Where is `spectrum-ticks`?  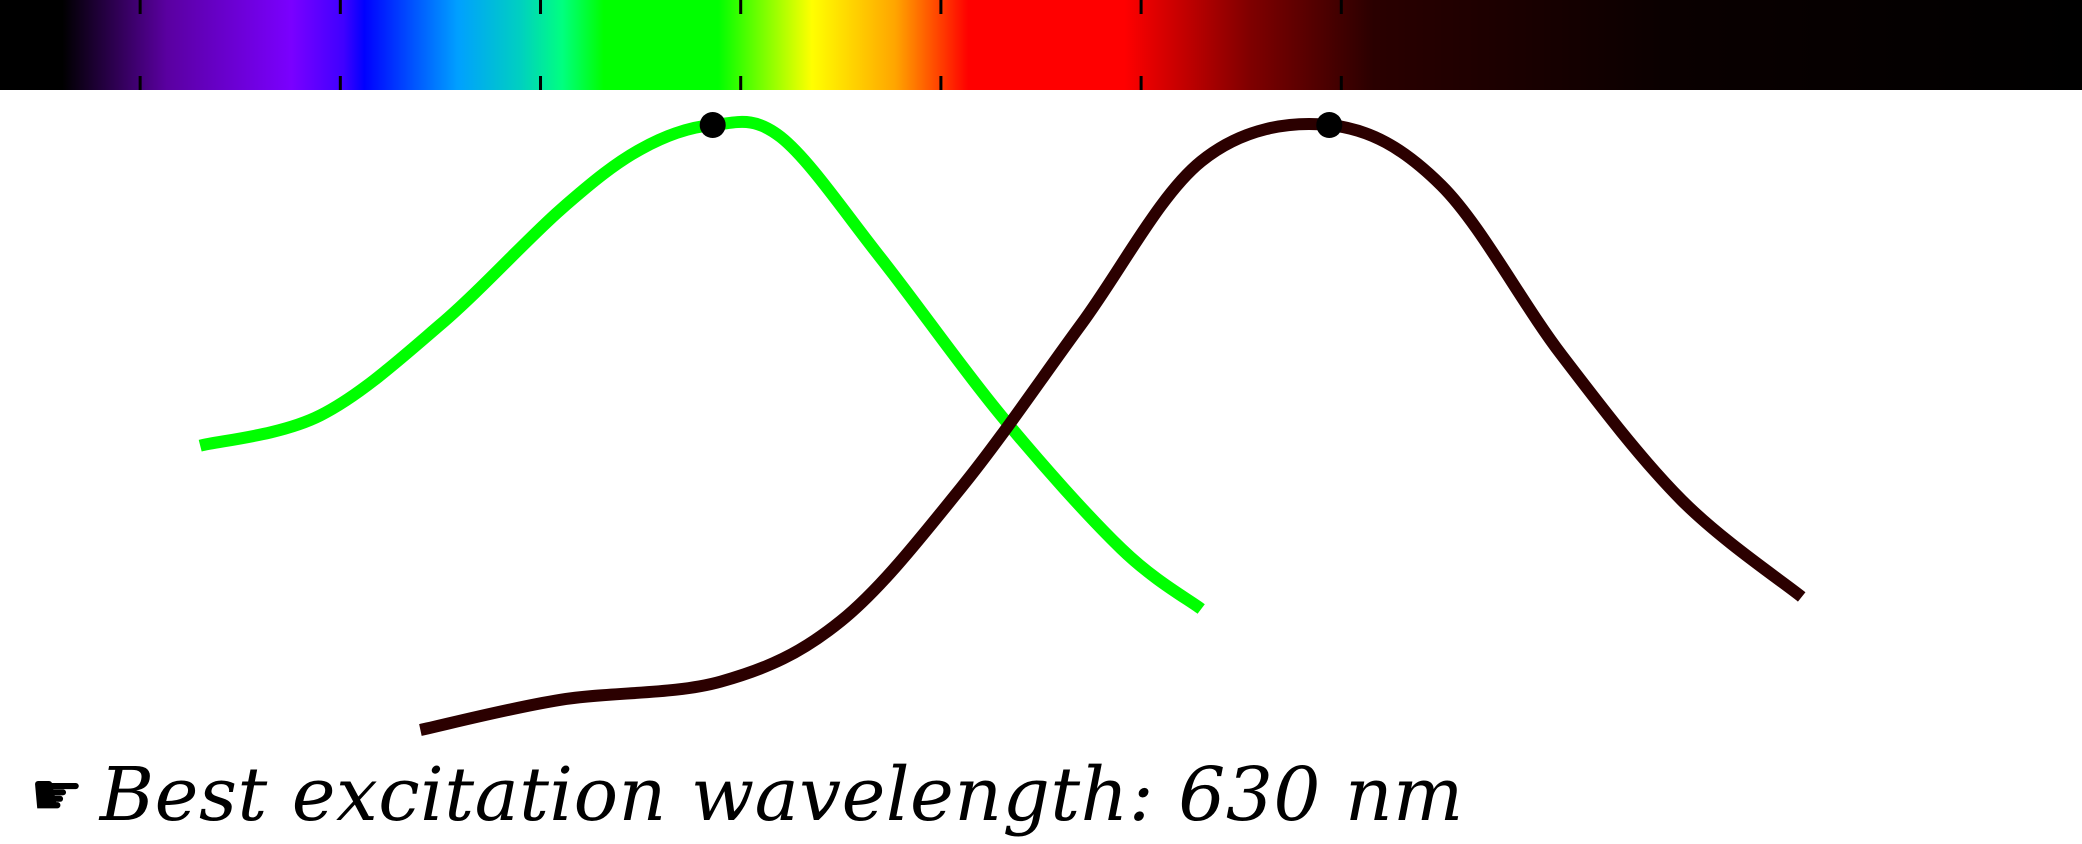
spectrum-ticks is located at coordinates (740, 45).